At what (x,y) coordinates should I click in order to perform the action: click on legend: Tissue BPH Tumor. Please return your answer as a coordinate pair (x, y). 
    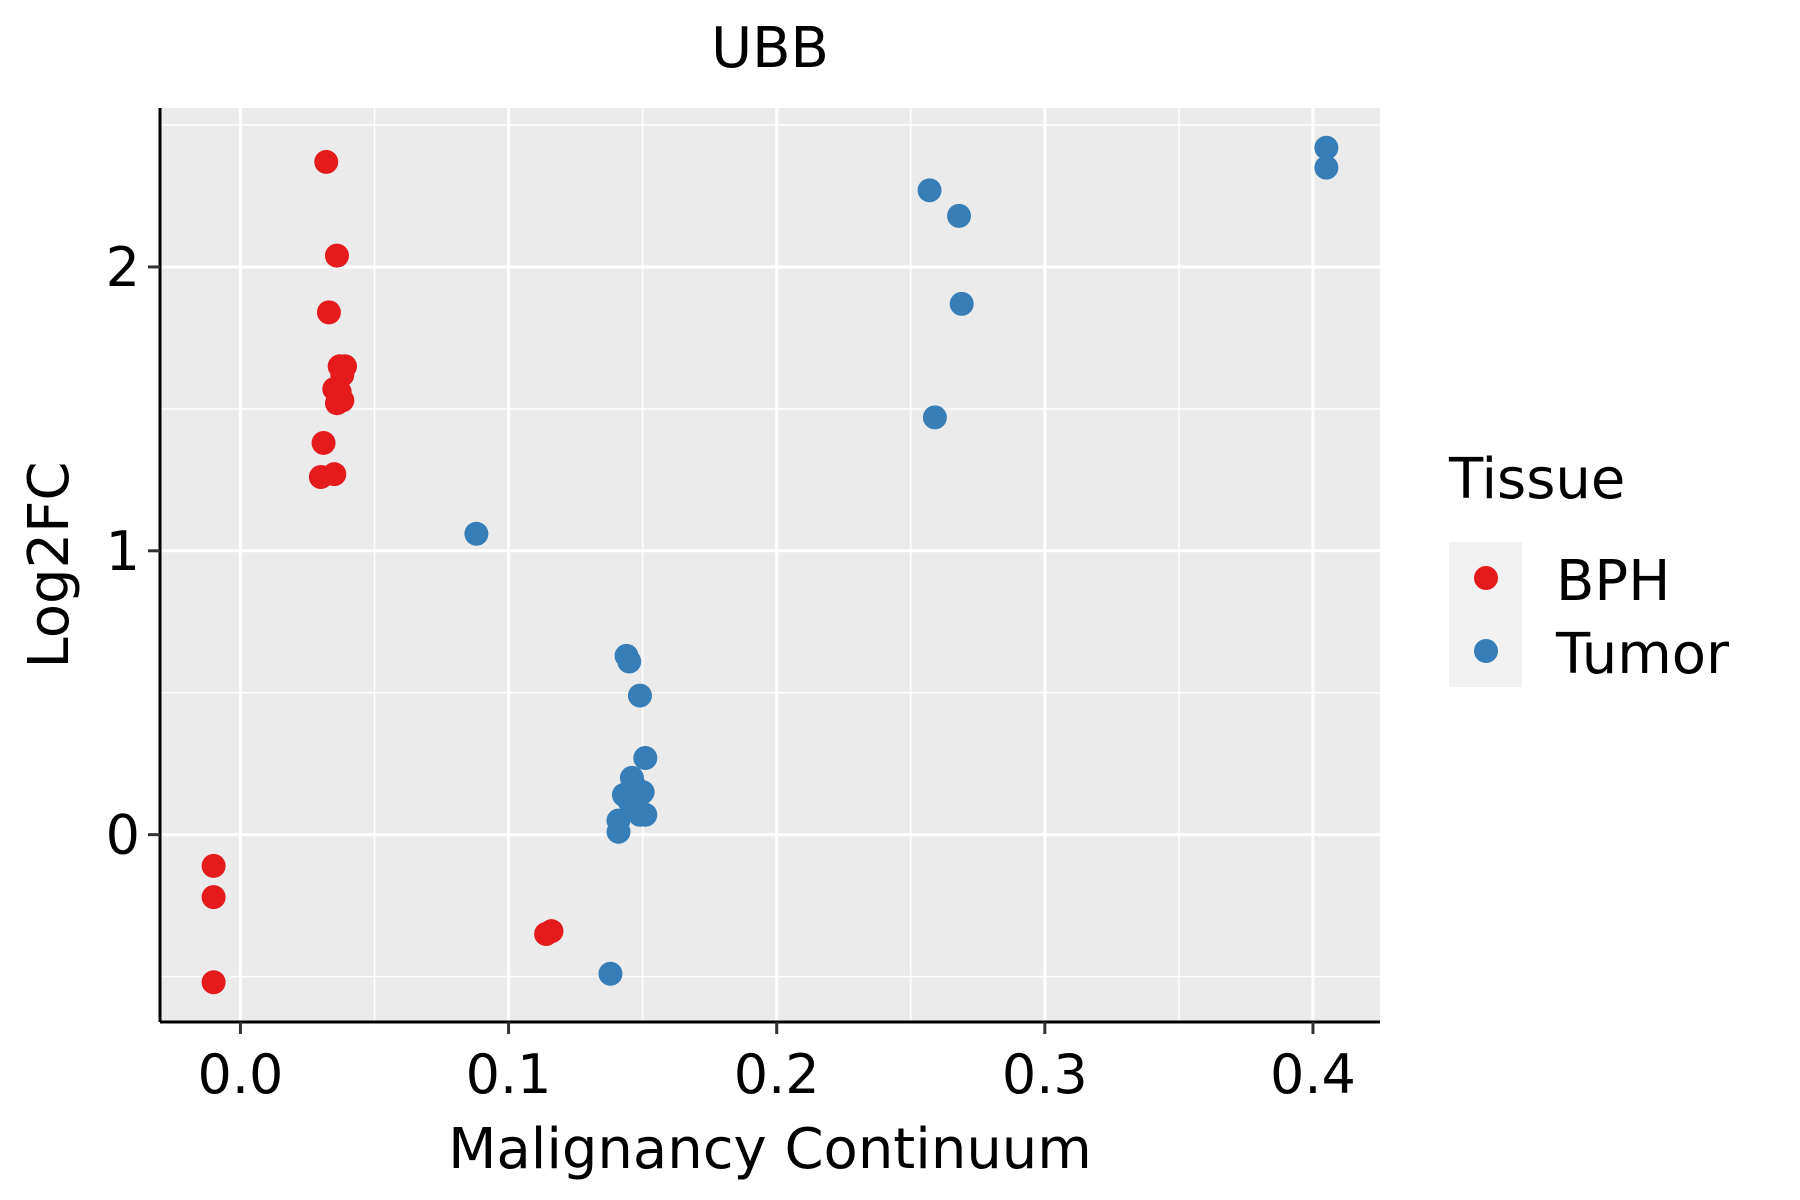
    Looking at the image, I should click on (1589, 567).